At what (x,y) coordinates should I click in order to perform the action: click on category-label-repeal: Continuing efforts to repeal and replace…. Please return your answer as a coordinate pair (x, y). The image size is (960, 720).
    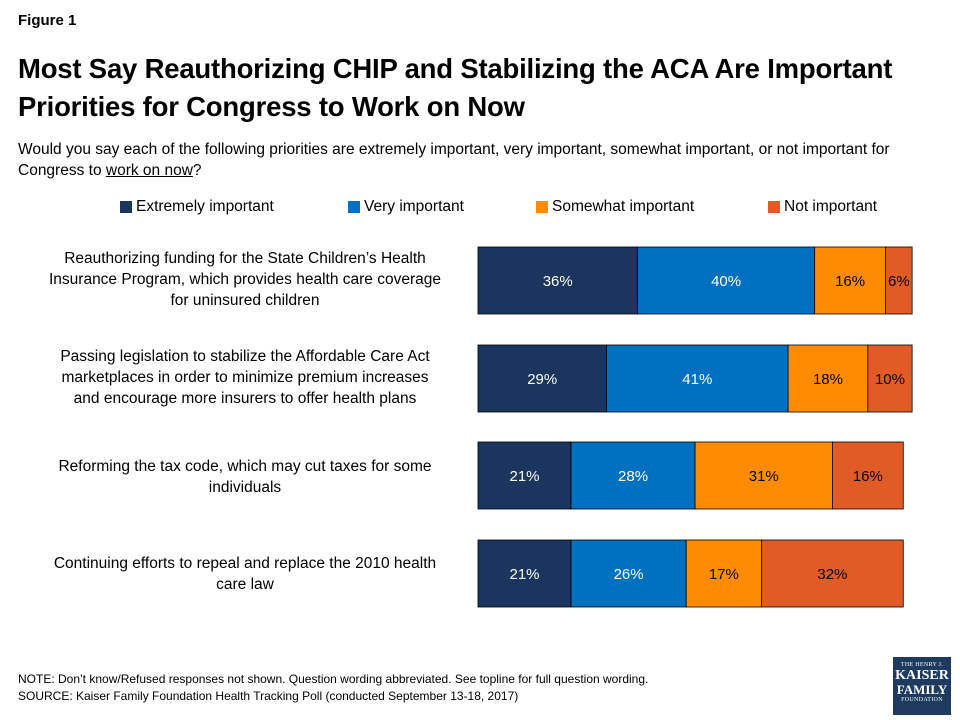
    Looking at the image, I should click on (245, 574).